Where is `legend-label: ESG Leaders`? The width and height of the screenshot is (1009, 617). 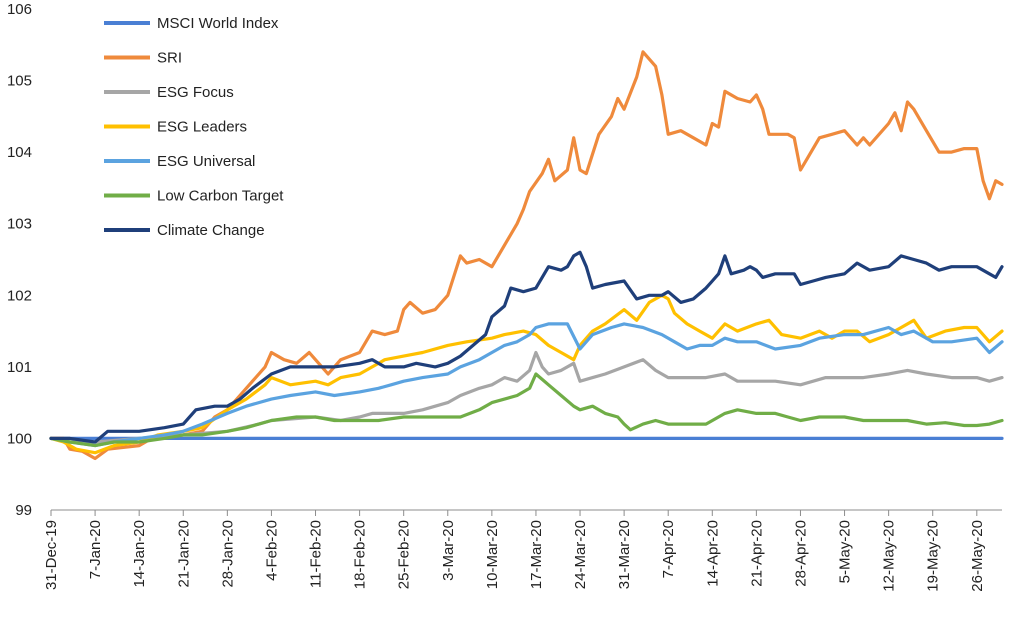 legend-label: ESG Leaders is located at coordinates (202, 127).